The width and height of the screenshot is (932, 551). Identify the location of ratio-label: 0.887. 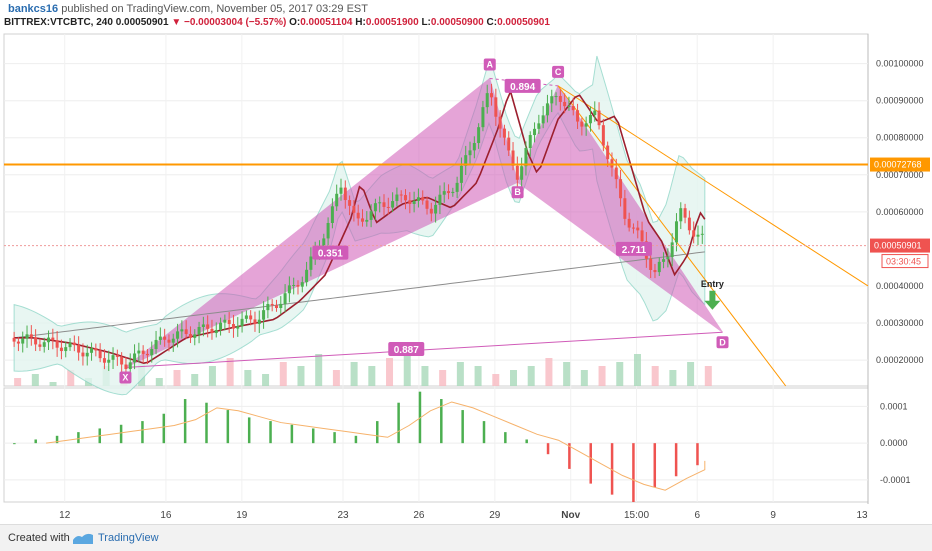
(406, 350).